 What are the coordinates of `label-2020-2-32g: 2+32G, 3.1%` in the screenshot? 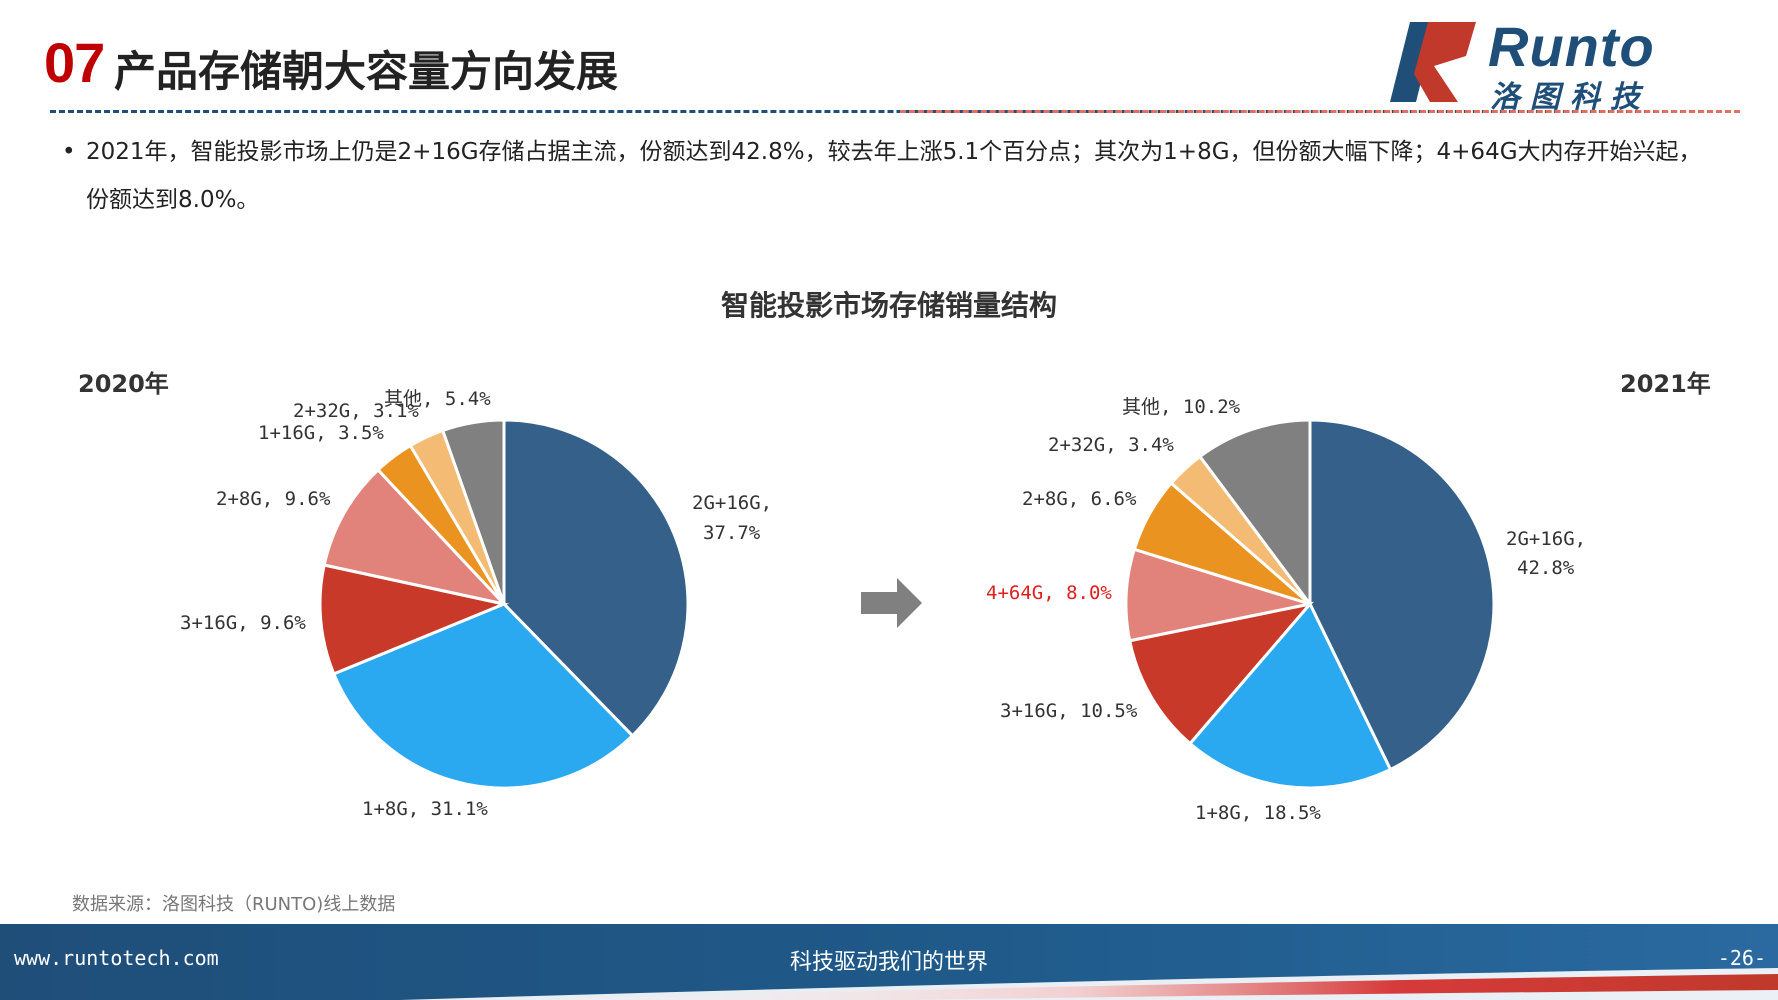 It's located at (356, 411).